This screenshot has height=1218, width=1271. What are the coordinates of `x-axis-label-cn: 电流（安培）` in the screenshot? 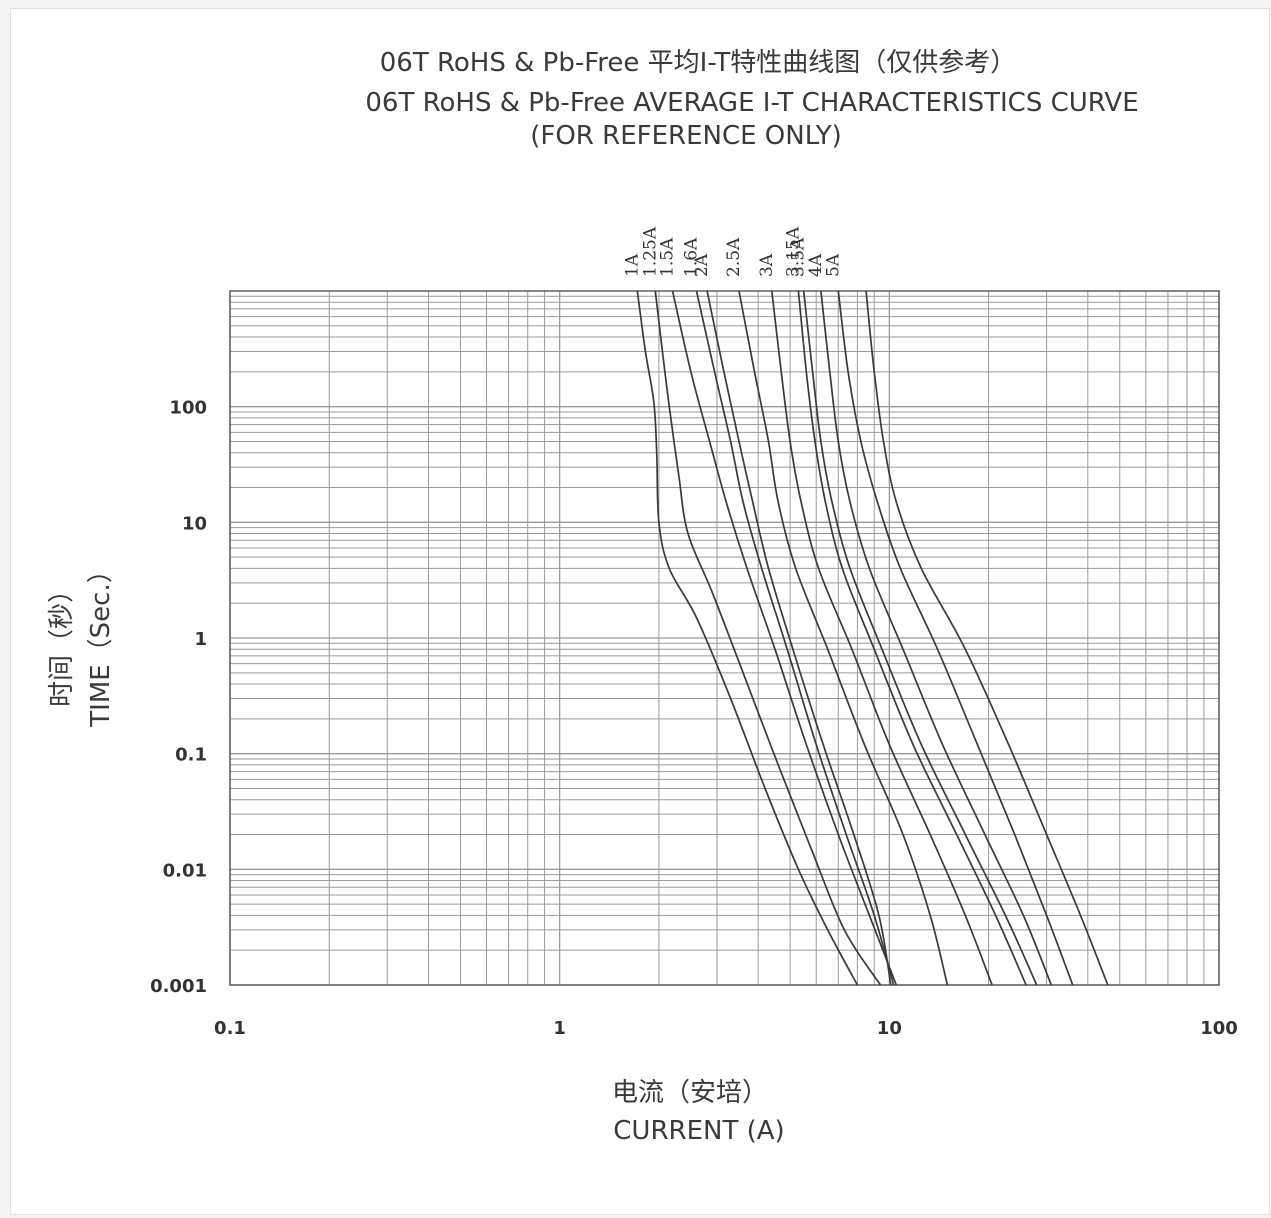 It's located at (690, 1093).